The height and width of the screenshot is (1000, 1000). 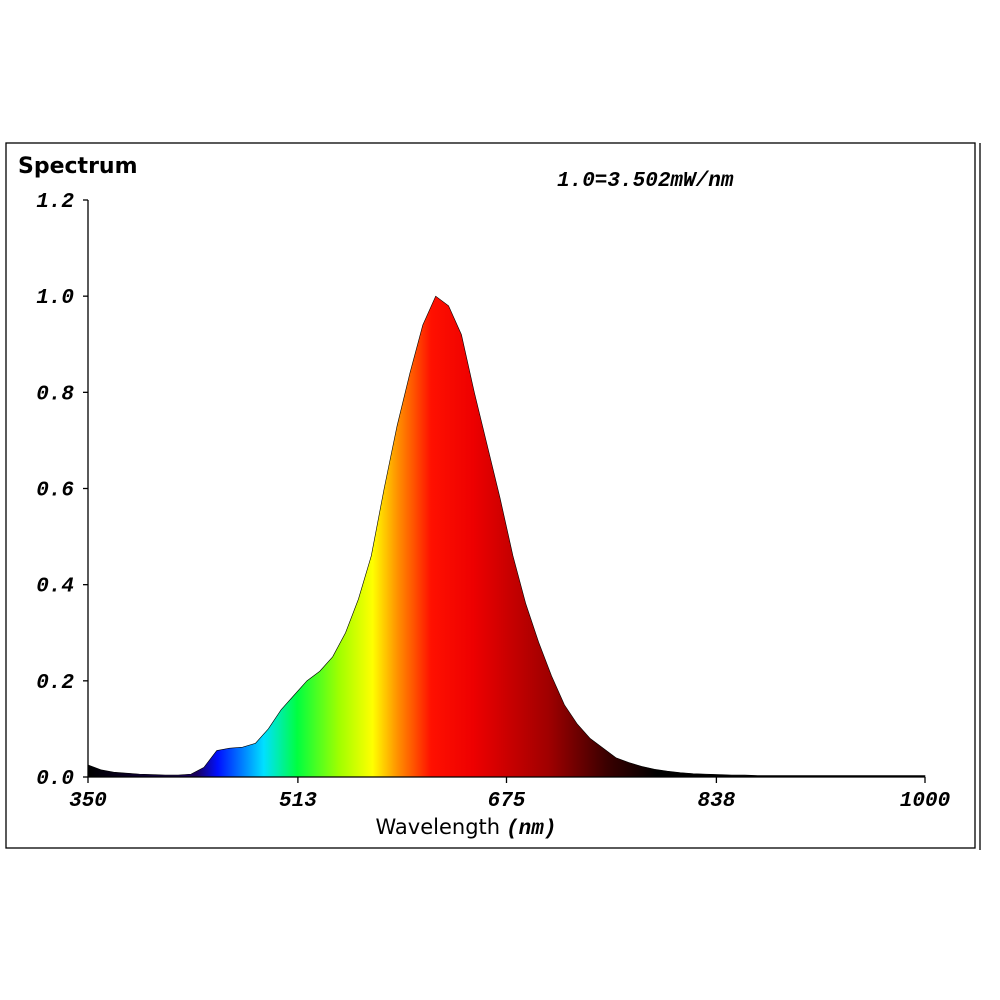 I want to click on x-axis-label: Wavelength (nm), so click(x=466, y=828).